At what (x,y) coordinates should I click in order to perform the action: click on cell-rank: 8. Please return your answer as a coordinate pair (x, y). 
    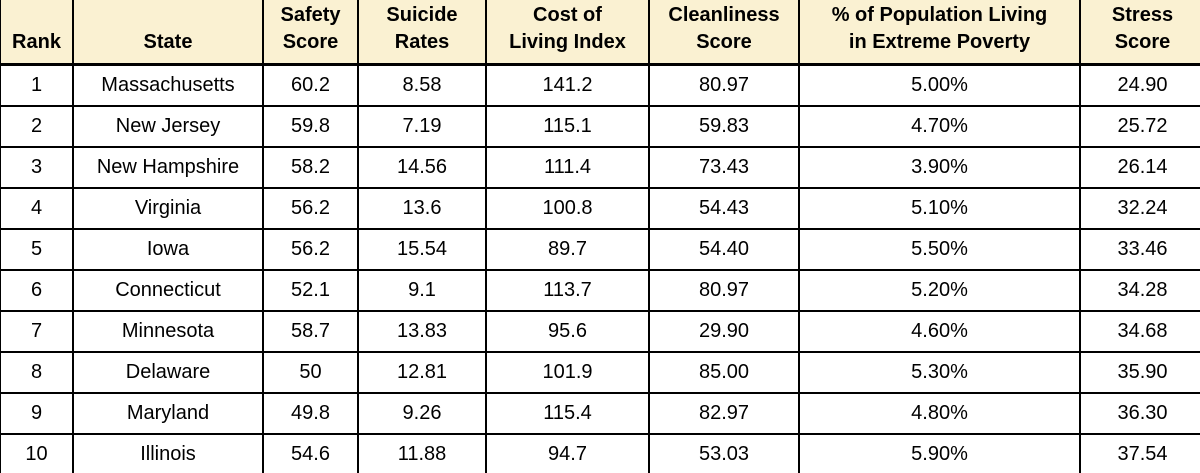
    Looking at the image, I should click on (37, 372).